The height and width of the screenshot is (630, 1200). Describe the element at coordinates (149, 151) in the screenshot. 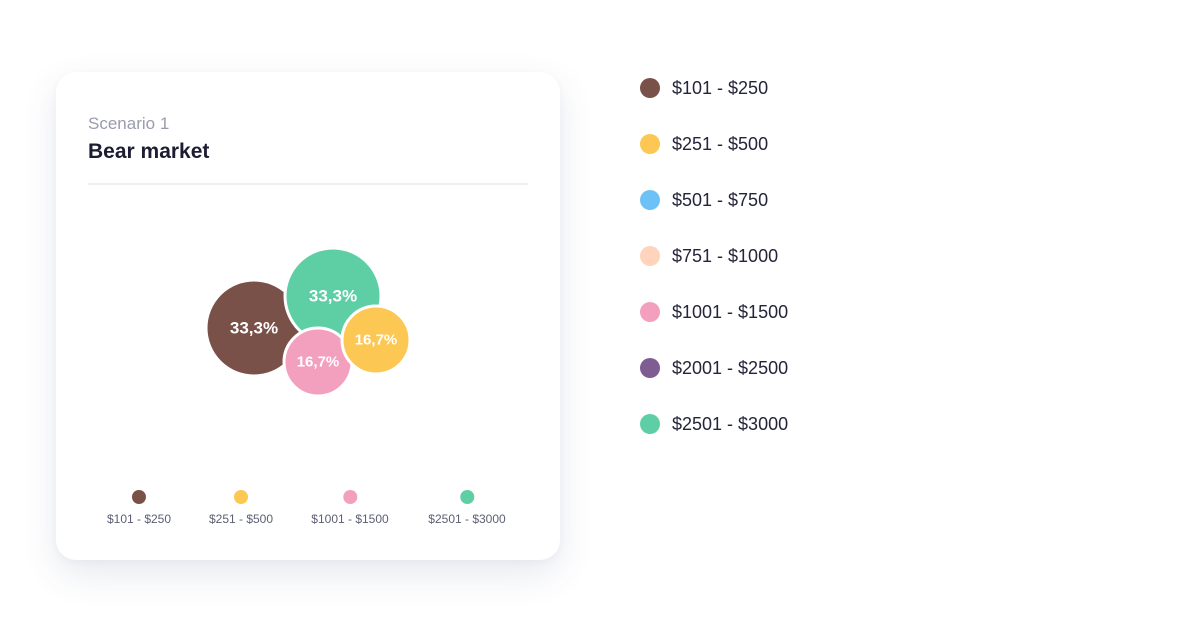

I see `chart-title: Bear market` at that location.